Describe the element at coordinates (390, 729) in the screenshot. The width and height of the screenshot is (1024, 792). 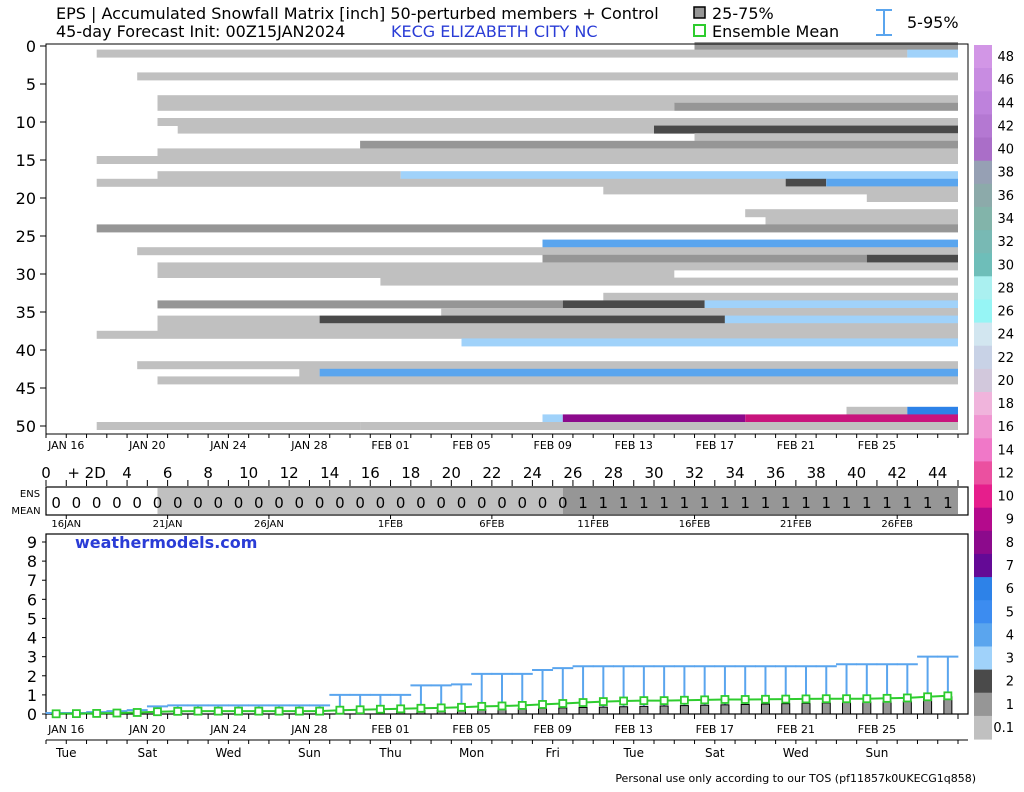
I see `plume-date-label-4: FEB 01` at that location.